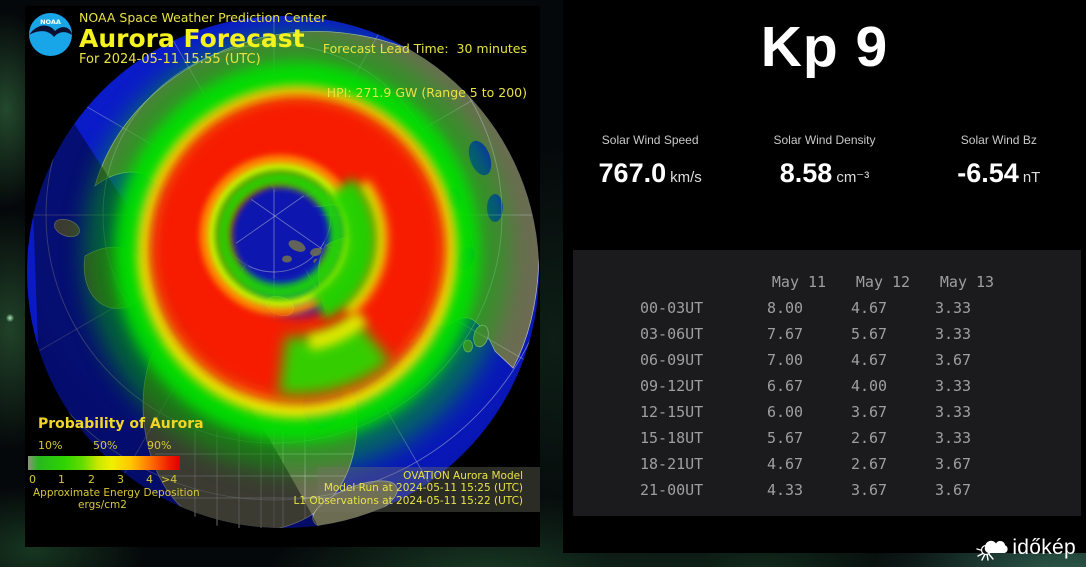  I want to click on table-row: 09-12UT 6.67 4.00 3.33, so click(860, 386).